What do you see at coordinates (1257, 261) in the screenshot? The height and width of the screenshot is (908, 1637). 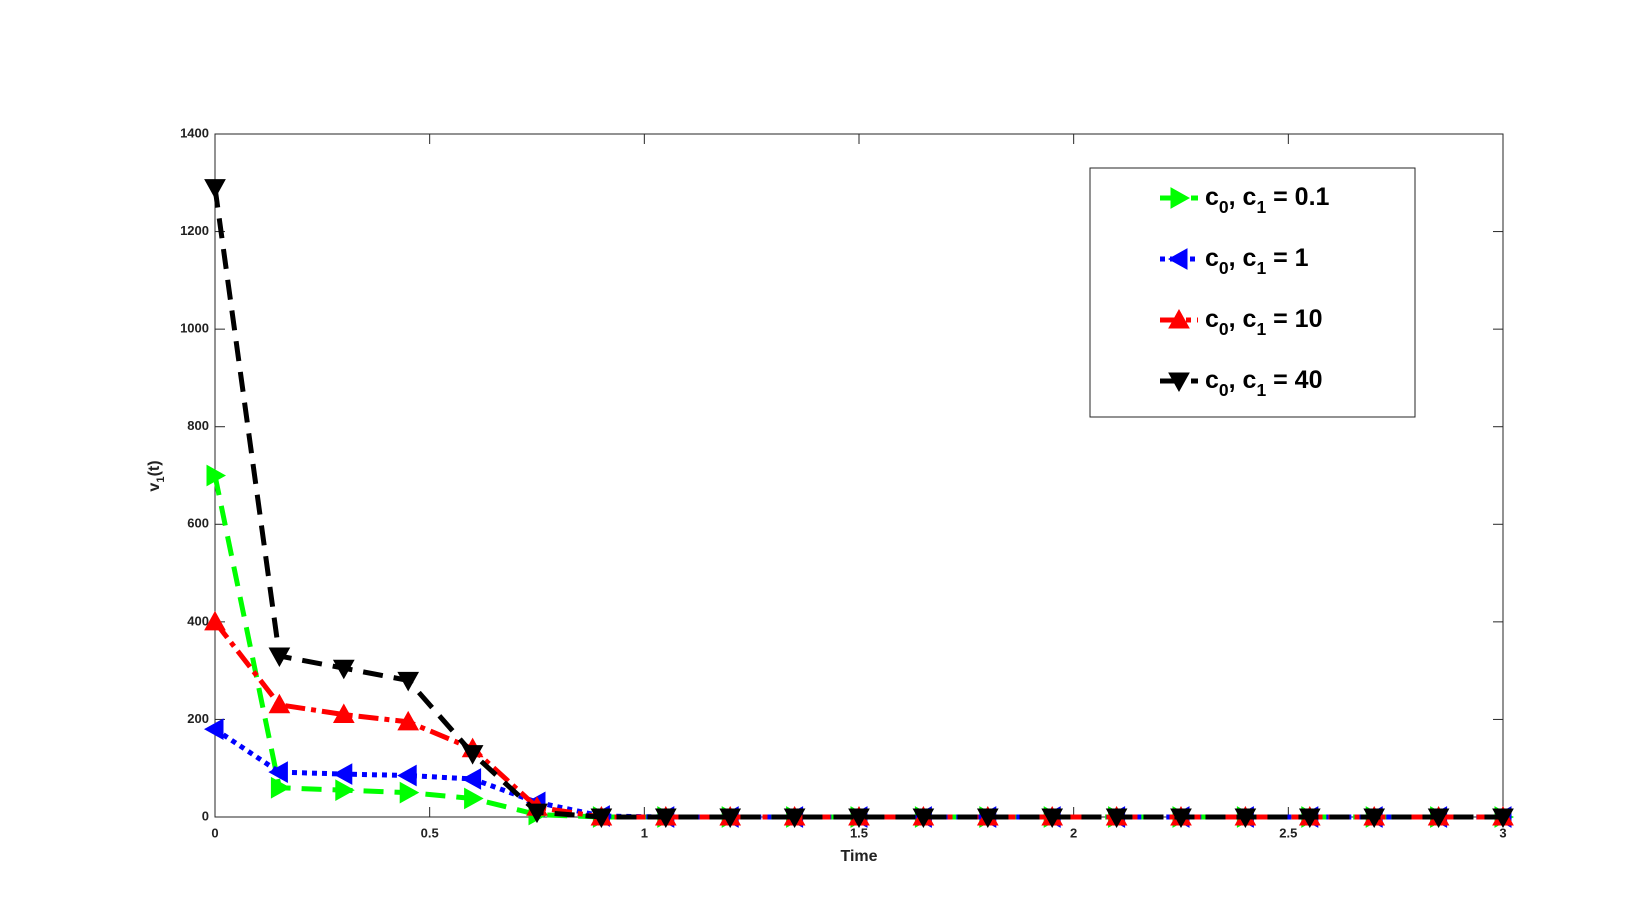 I see `legend-label: c0, c1 = 1` at bounding box center [1257, 261].